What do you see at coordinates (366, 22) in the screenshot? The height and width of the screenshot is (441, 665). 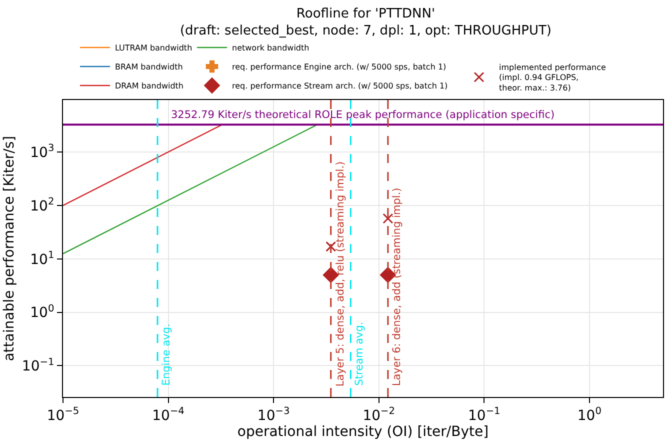 I see `chart-title: Roofline for 'PTTDNN' (draft: selected_best, node: 7, dpl: 1, opt: THROUGHPUT)` at bounding box center [366, 22].